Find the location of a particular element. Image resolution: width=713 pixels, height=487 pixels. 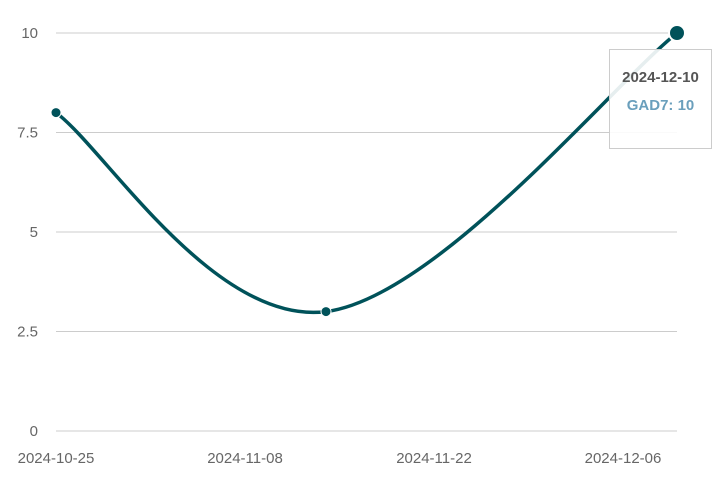

y-tick-label: 10 is located at coordinates (29, 33).